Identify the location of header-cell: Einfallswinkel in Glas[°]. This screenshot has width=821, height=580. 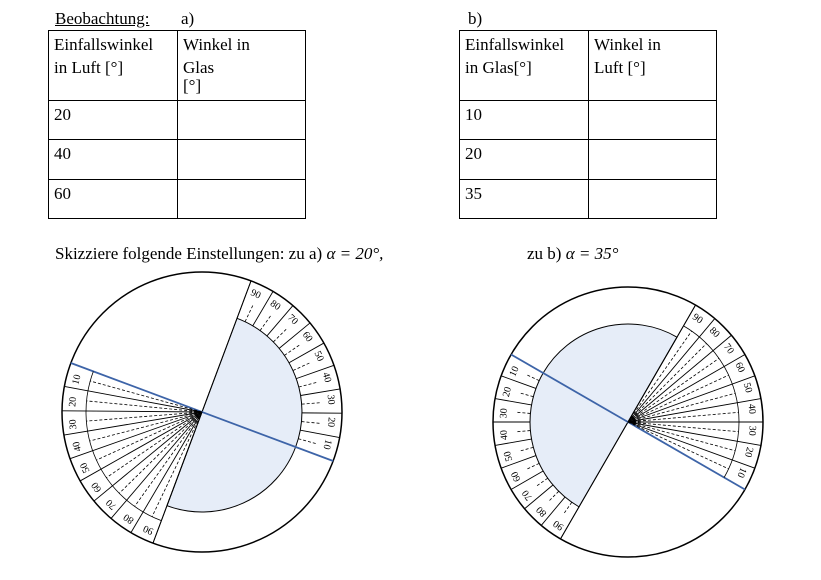
(524, 65).